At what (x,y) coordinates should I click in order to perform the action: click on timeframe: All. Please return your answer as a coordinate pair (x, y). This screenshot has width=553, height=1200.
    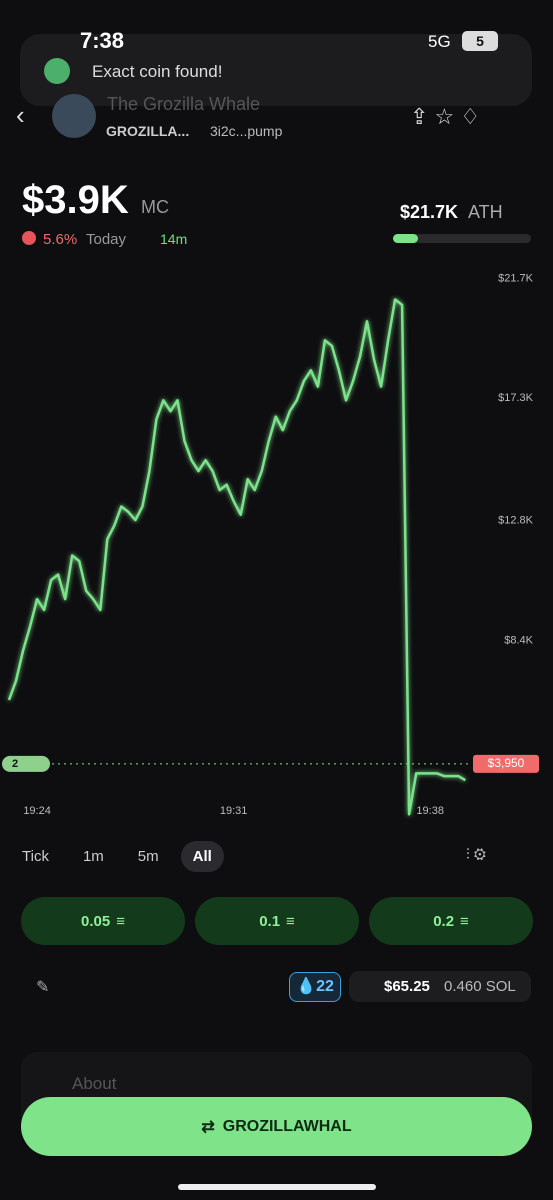
    Looking at the image, I should click on (202, 856).